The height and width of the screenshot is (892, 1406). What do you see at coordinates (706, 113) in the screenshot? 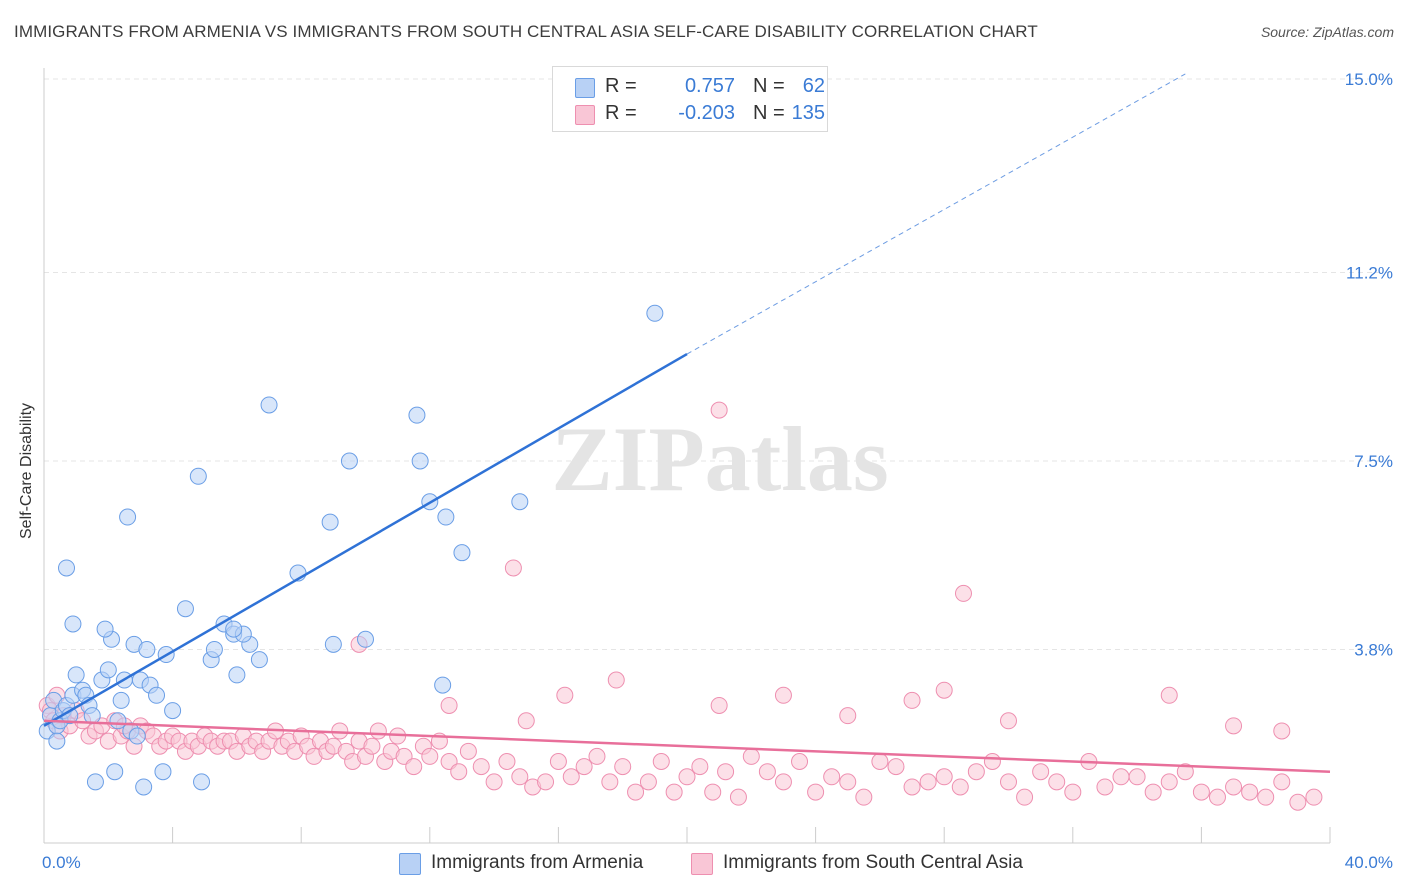
I see `legend-r-value: -0.203` at bounding box center [706, 113].